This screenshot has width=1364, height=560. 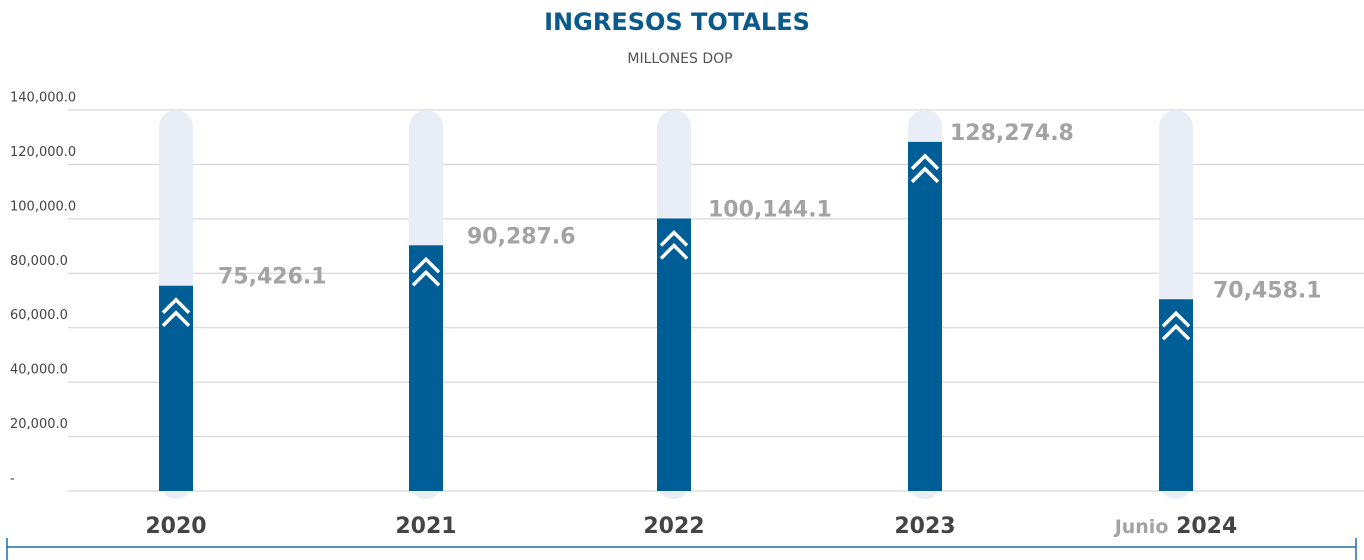 I want to click on y-tick-label: 40,000.0, so click(x=39, y=370).